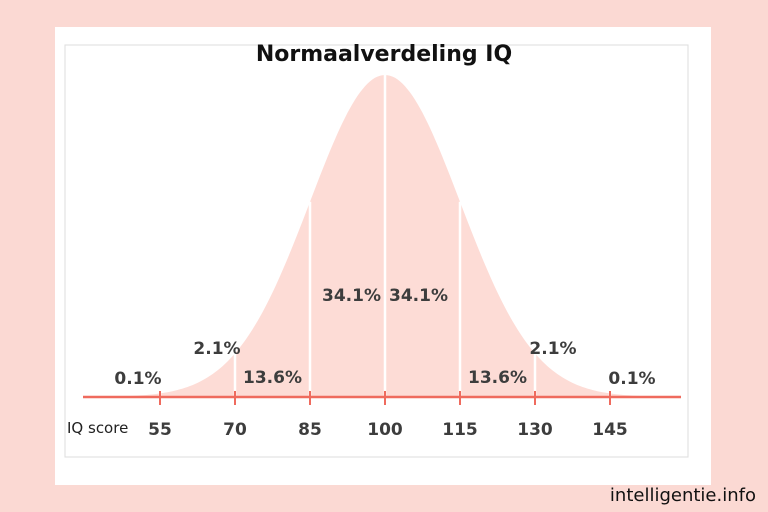 The width and height of the screenshot is (768, 512). I want to click on x-tick-label-85: 85, so click(310, 430).